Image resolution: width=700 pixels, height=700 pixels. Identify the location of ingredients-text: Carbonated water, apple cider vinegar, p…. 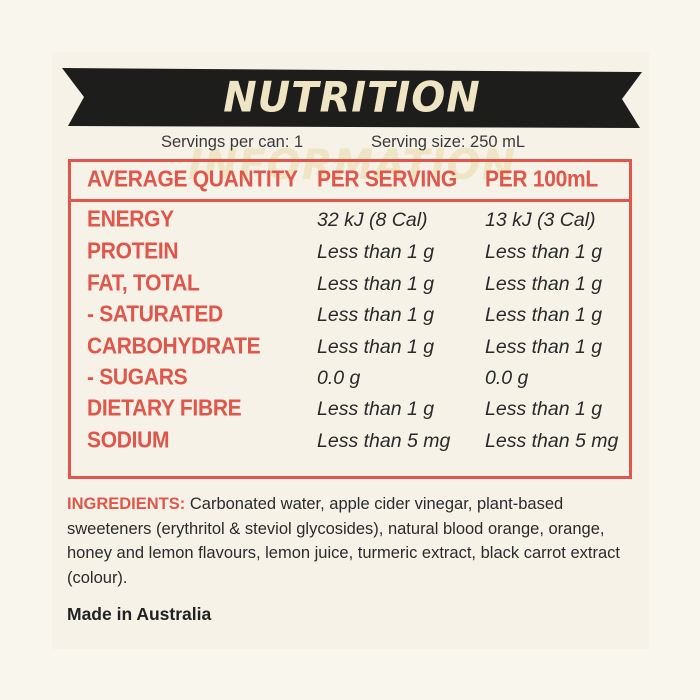
(343, 541).